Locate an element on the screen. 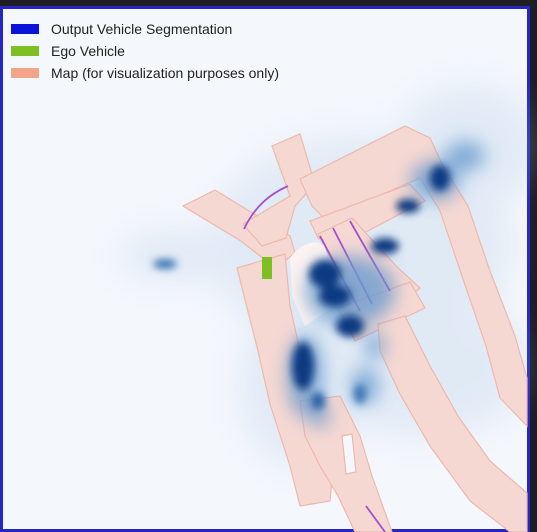 Image resolution: width=537 pixels, height=532 pixels. lane-divider-south is located at coordinates (375, 518).